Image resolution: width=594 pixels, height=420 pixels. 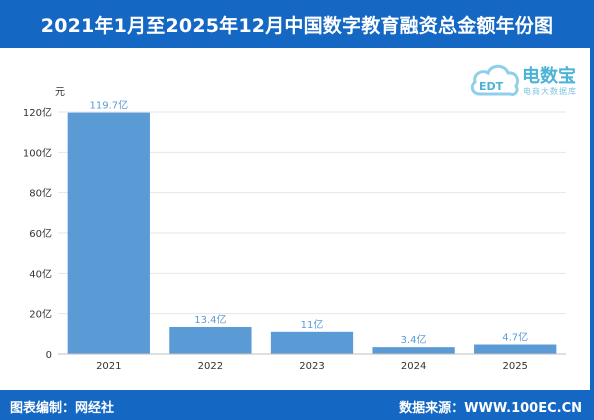 What do you see at coordinates (311, 366) in the screenshot?
I see `x-tick-label: 2023` at bounding box center [311, 366].